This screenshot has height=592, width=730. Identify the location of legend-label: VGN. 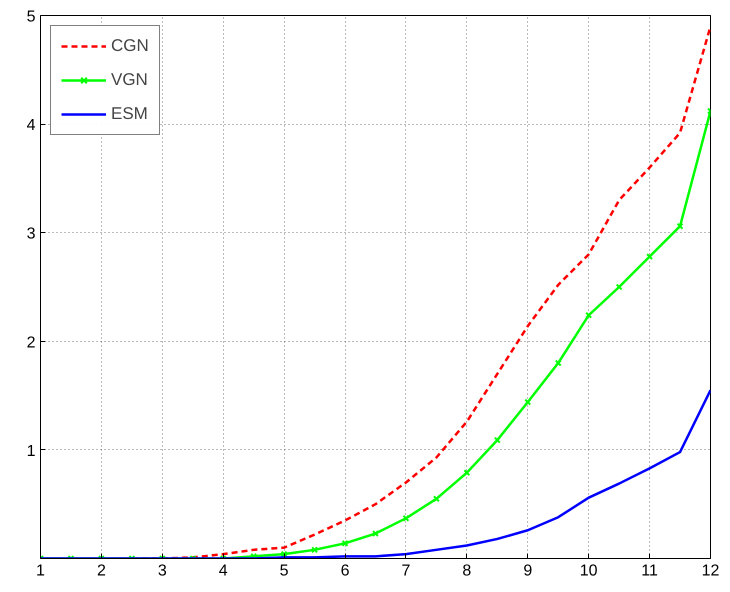
(129, 80).